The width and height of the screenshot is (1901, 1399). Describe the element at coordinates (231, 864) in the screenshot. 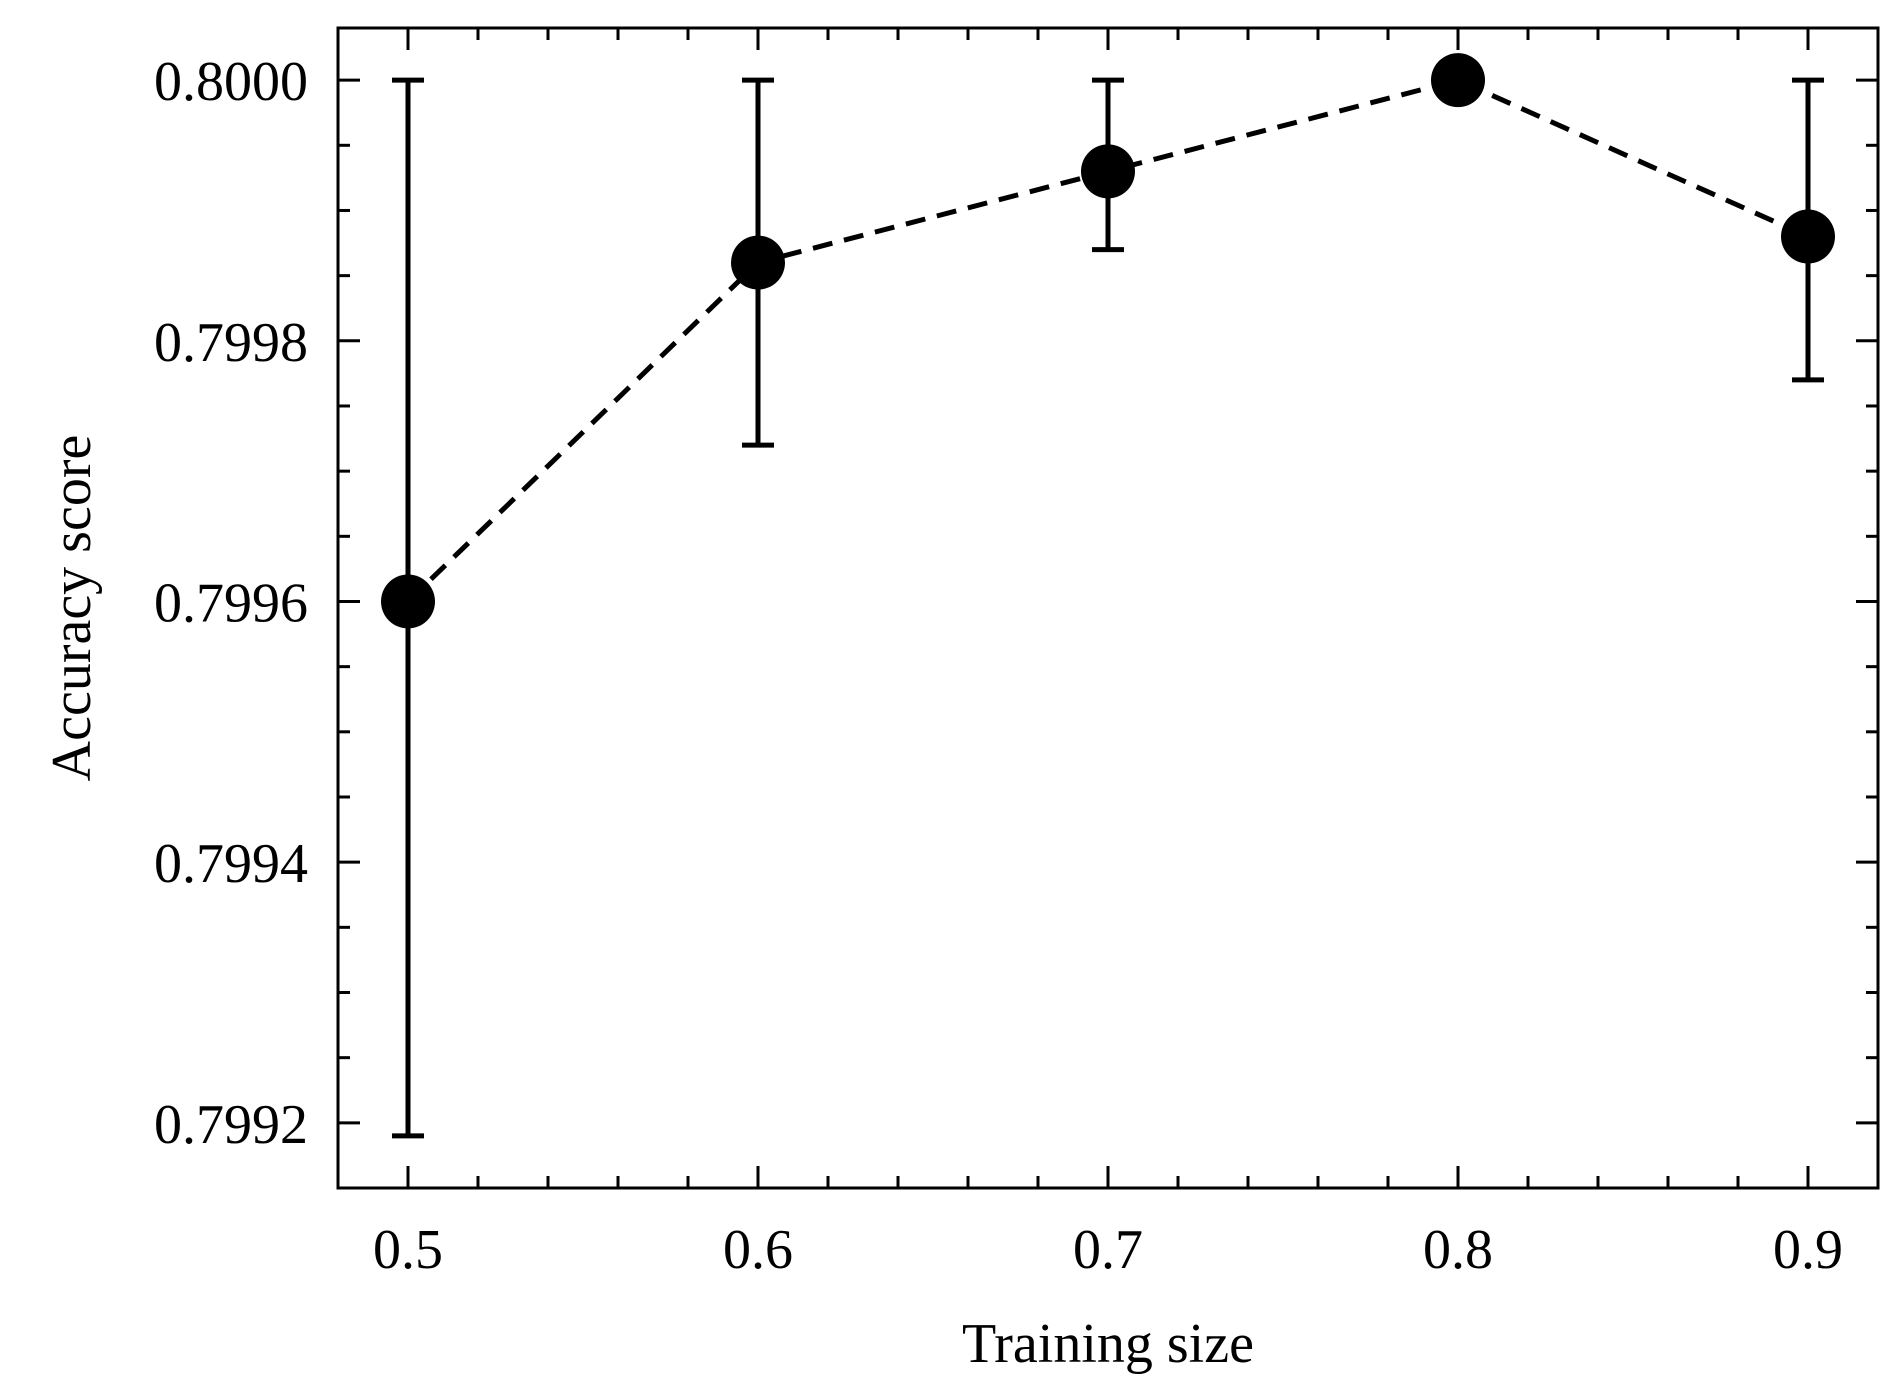

I see `y-tick-label: 0.7994` at that location.